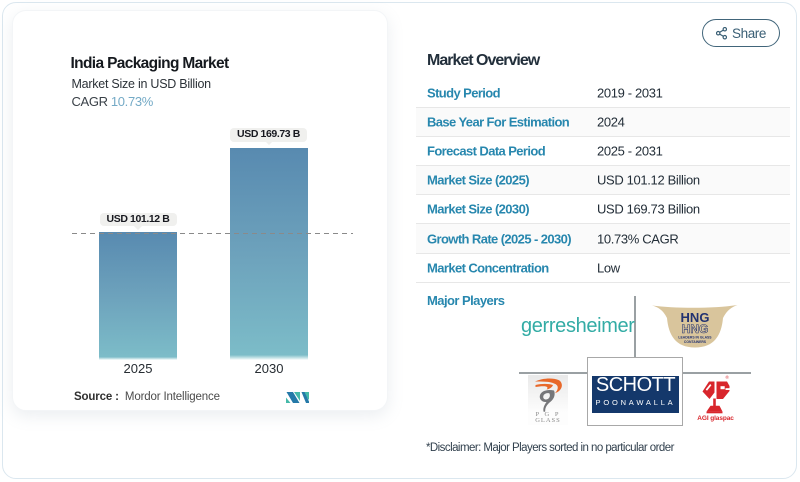 The width and height of the screenshot is (800, 482). What do you see at coordinates (695, 342) in the screenshot?
I see `svg-text: CONTAINERS` at bounding box center [695, 342].